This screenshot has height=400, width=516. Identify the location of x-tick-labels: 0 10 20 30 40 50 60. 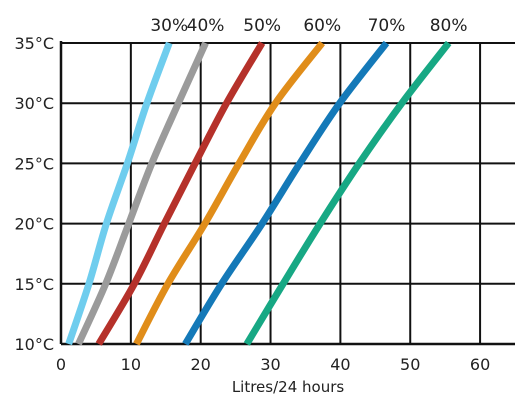
(273, 364).